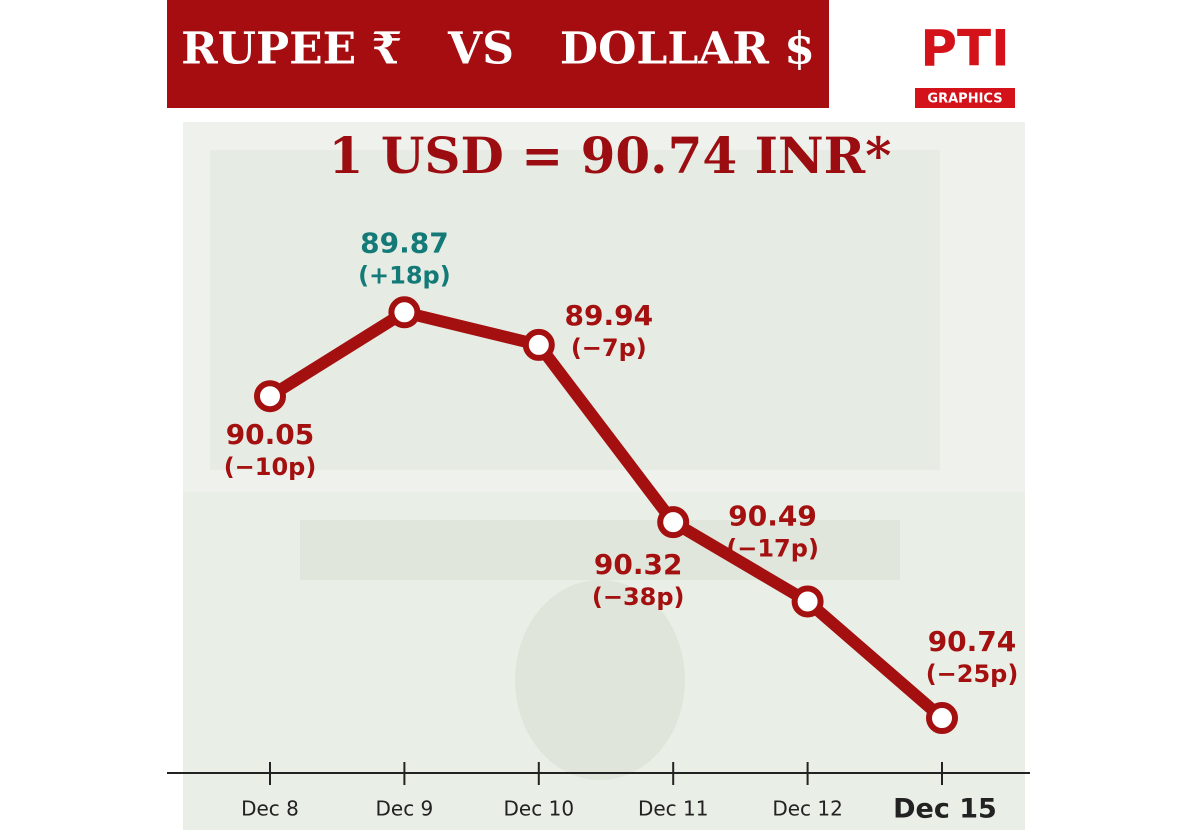 This screenshot has width=1200, height=830. What do you see at coordinates (498, 49) in the screenshot?
I see `chart-title: RUPEE ₹ VS DOLLAR $` at bounding box center [498, 49].